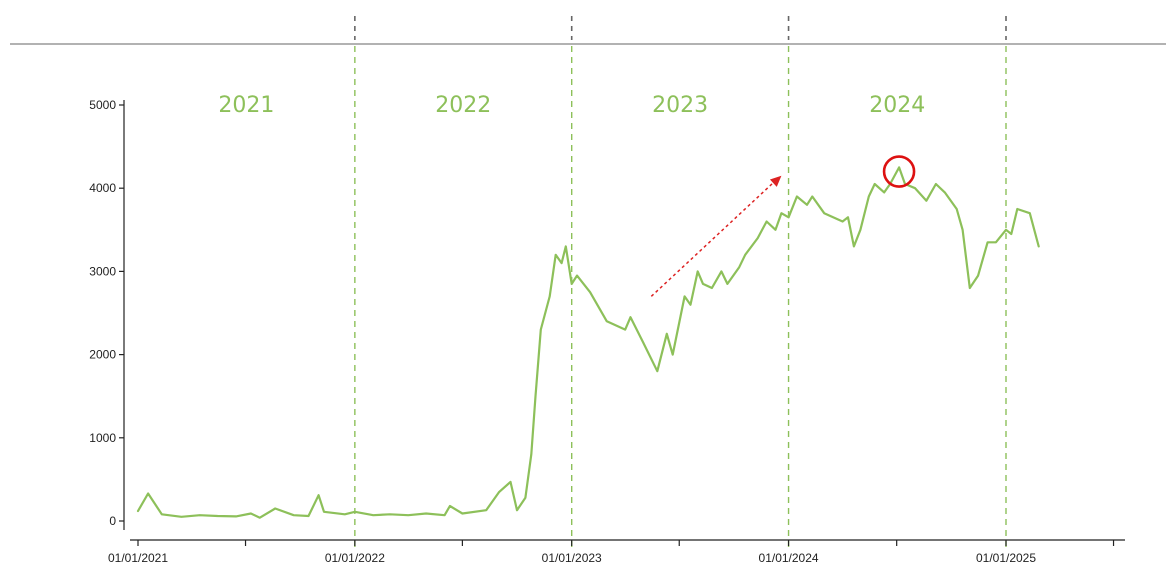 The width and height of the screenshot is (1166, 571). I want to click on y-axis: 0 1000 2000 3000 4000 5000, so click(107, 314).